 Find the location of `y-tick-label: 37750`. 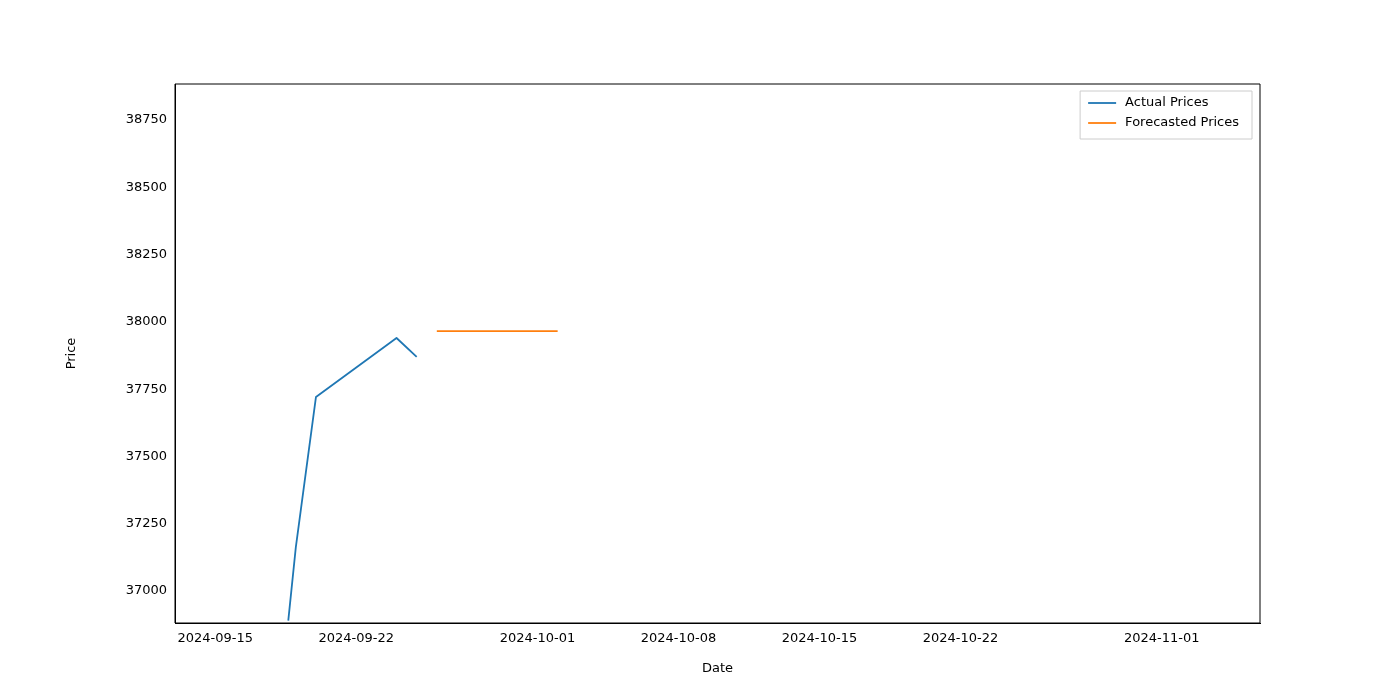

y-tick-label: 37750 is located at coordinates (146, 388).